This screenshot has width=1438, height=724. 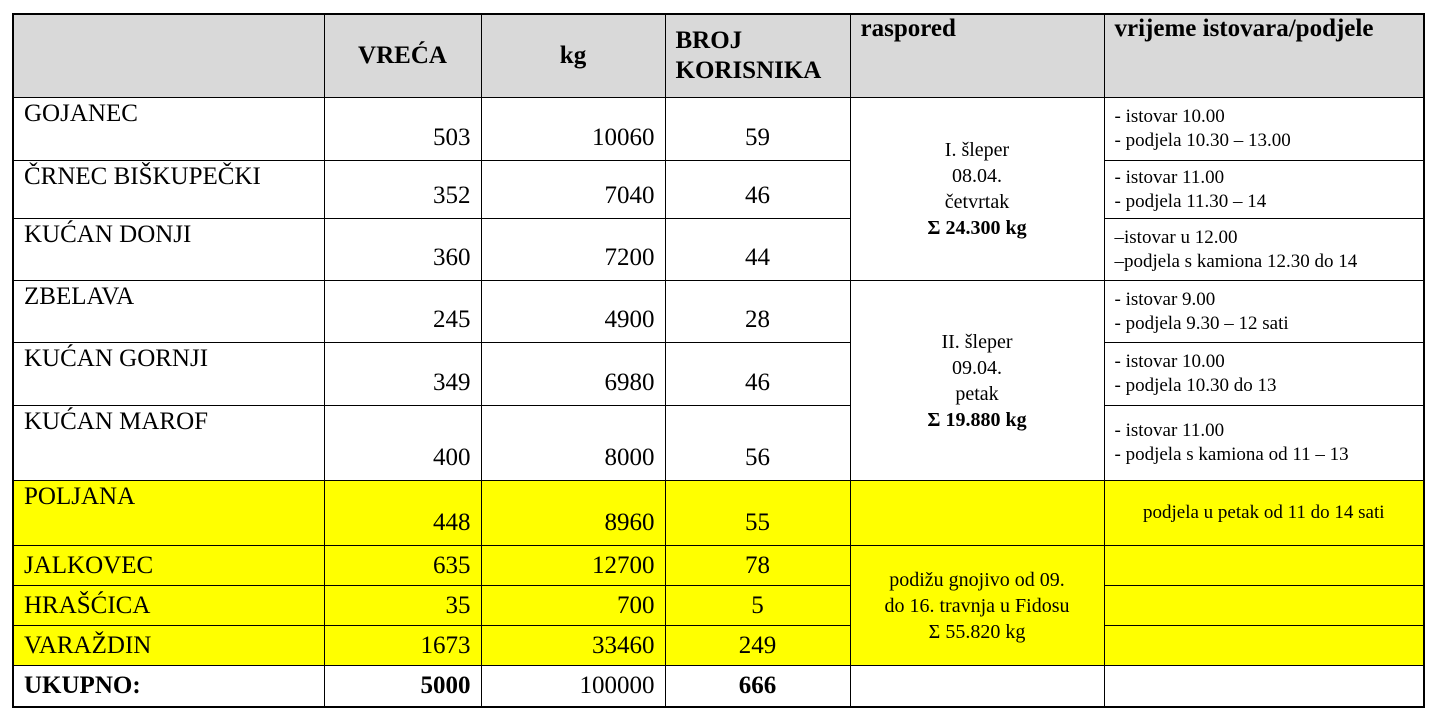 What do you see at coordinates (168, 129) in the screenshot?
I see `place-name: GOJANEC` at bounding box center [168, 129].